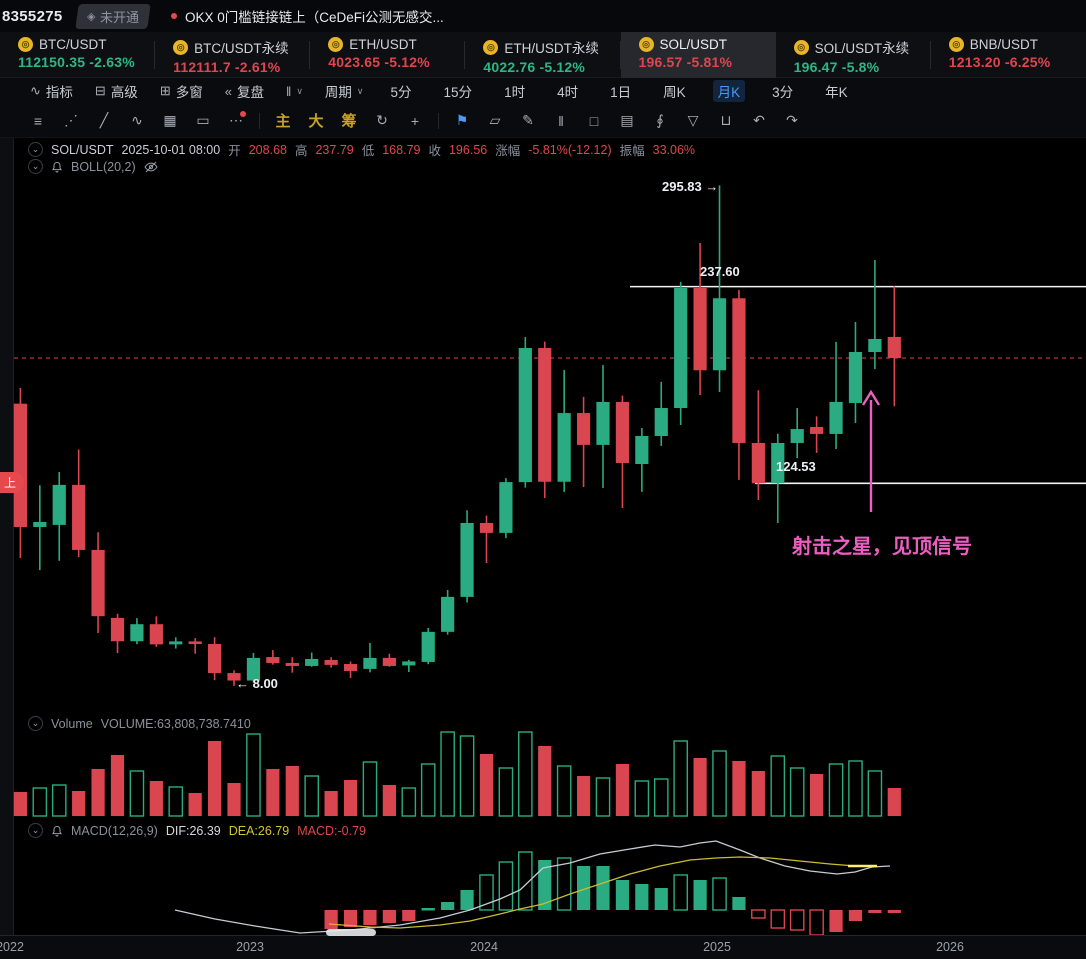 This screenshot has height=959, width=1086. Describe the element at coordinates (334, 149) in the screenshot. I see `high-value: 237.79` at that location.